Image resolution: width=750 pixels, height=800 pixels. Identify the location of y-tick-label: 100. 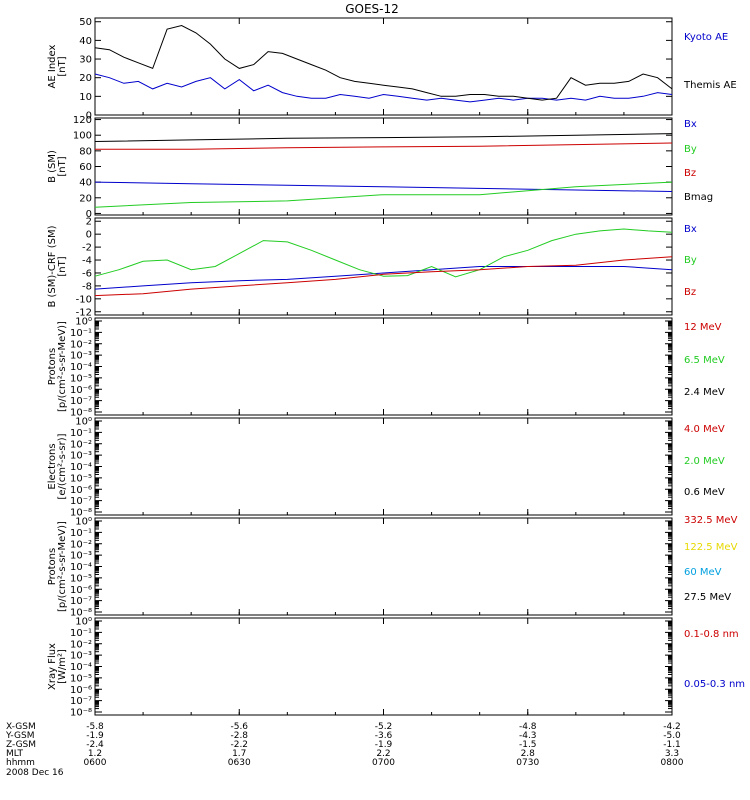
(82, 136).